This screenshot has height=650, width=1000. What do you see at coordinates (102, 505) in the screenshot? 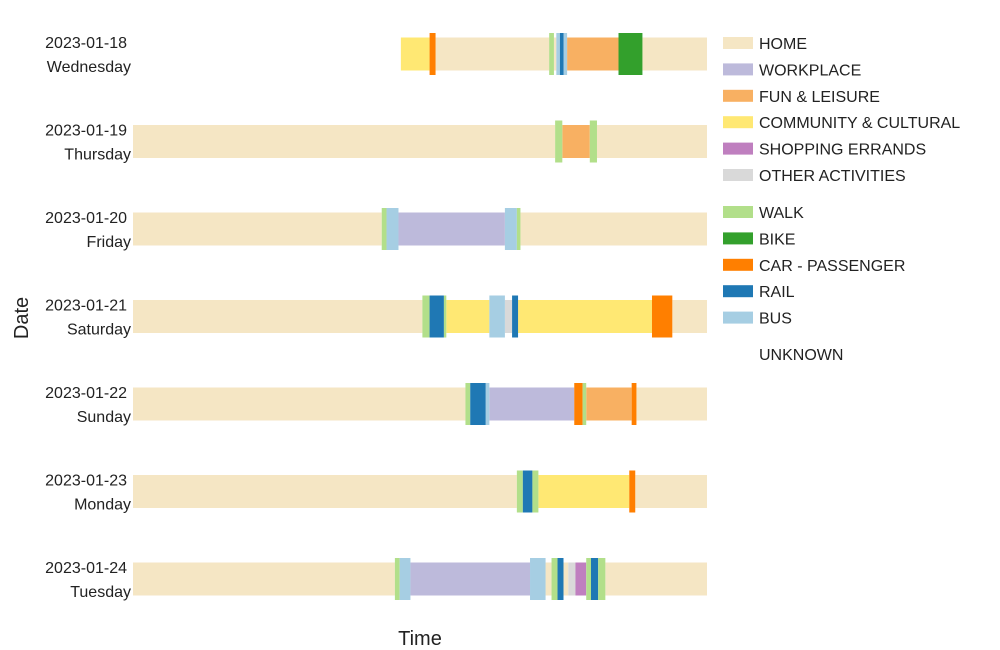
I see `row-weekday-label: Monday` at bounding box center [102, 505].